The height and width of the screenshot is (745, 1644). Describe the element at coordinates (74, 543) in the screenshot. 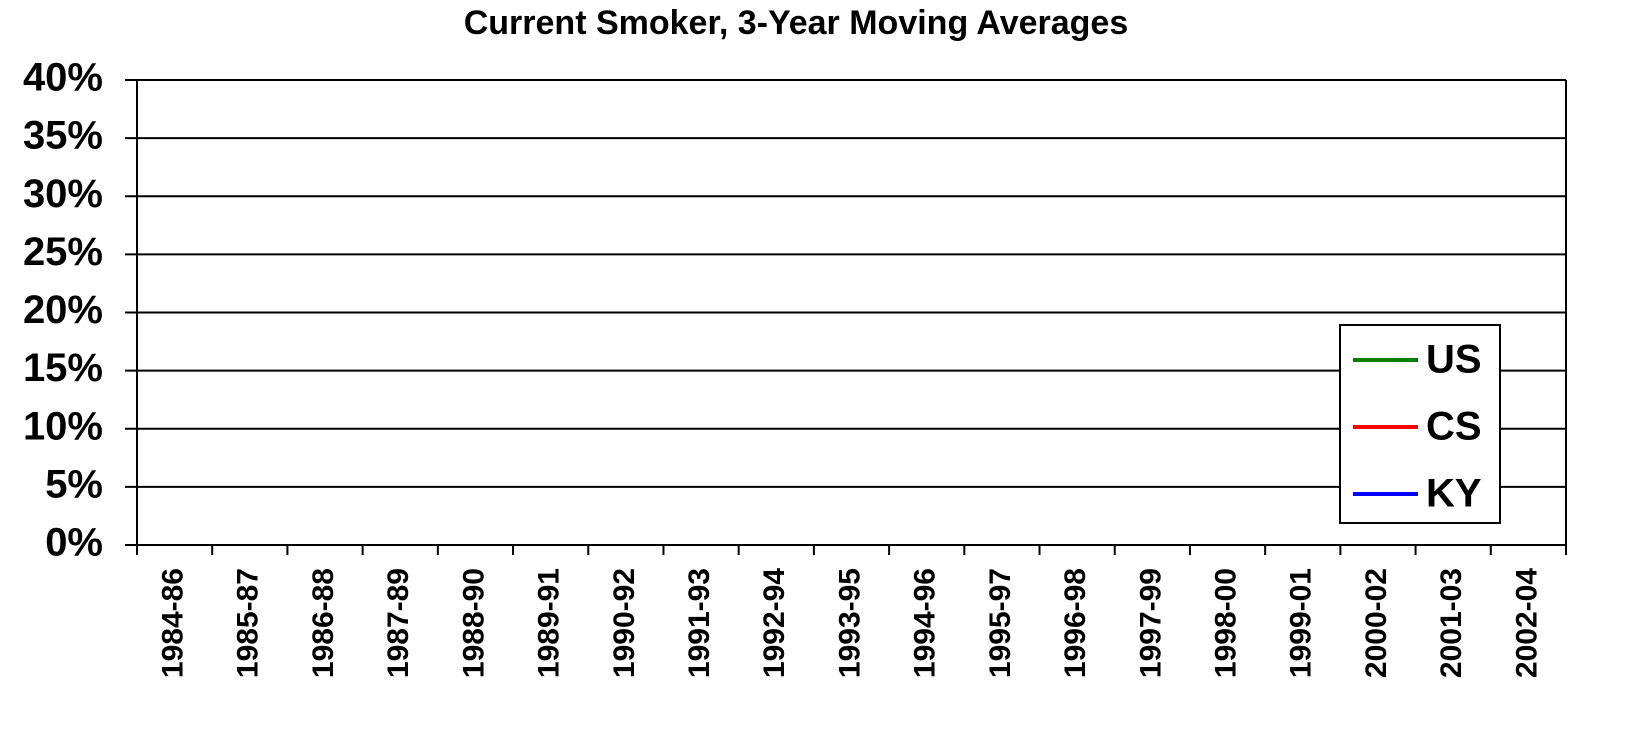

I see `y-tick-label: 0%` at that location.